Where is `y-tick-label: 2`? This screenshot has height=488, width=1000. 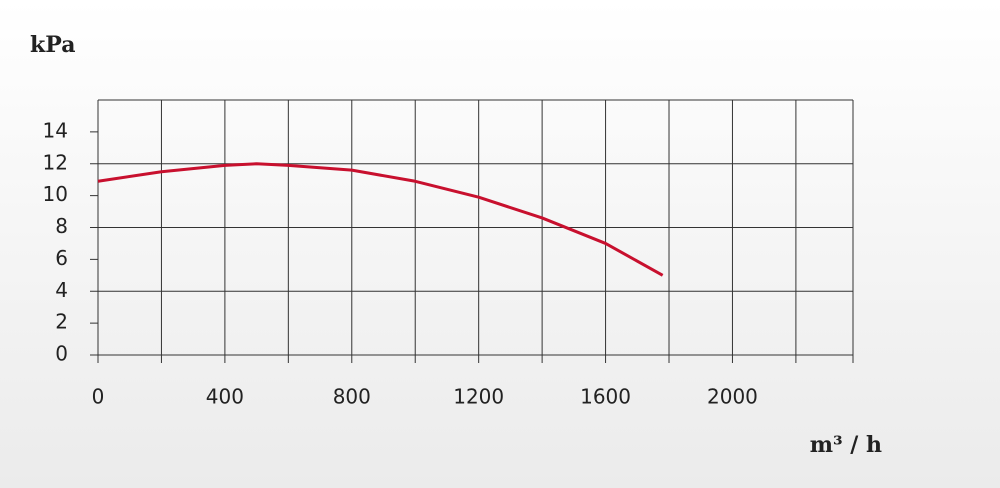 y-tick-label: 2 is located at coordinates (61, 322).